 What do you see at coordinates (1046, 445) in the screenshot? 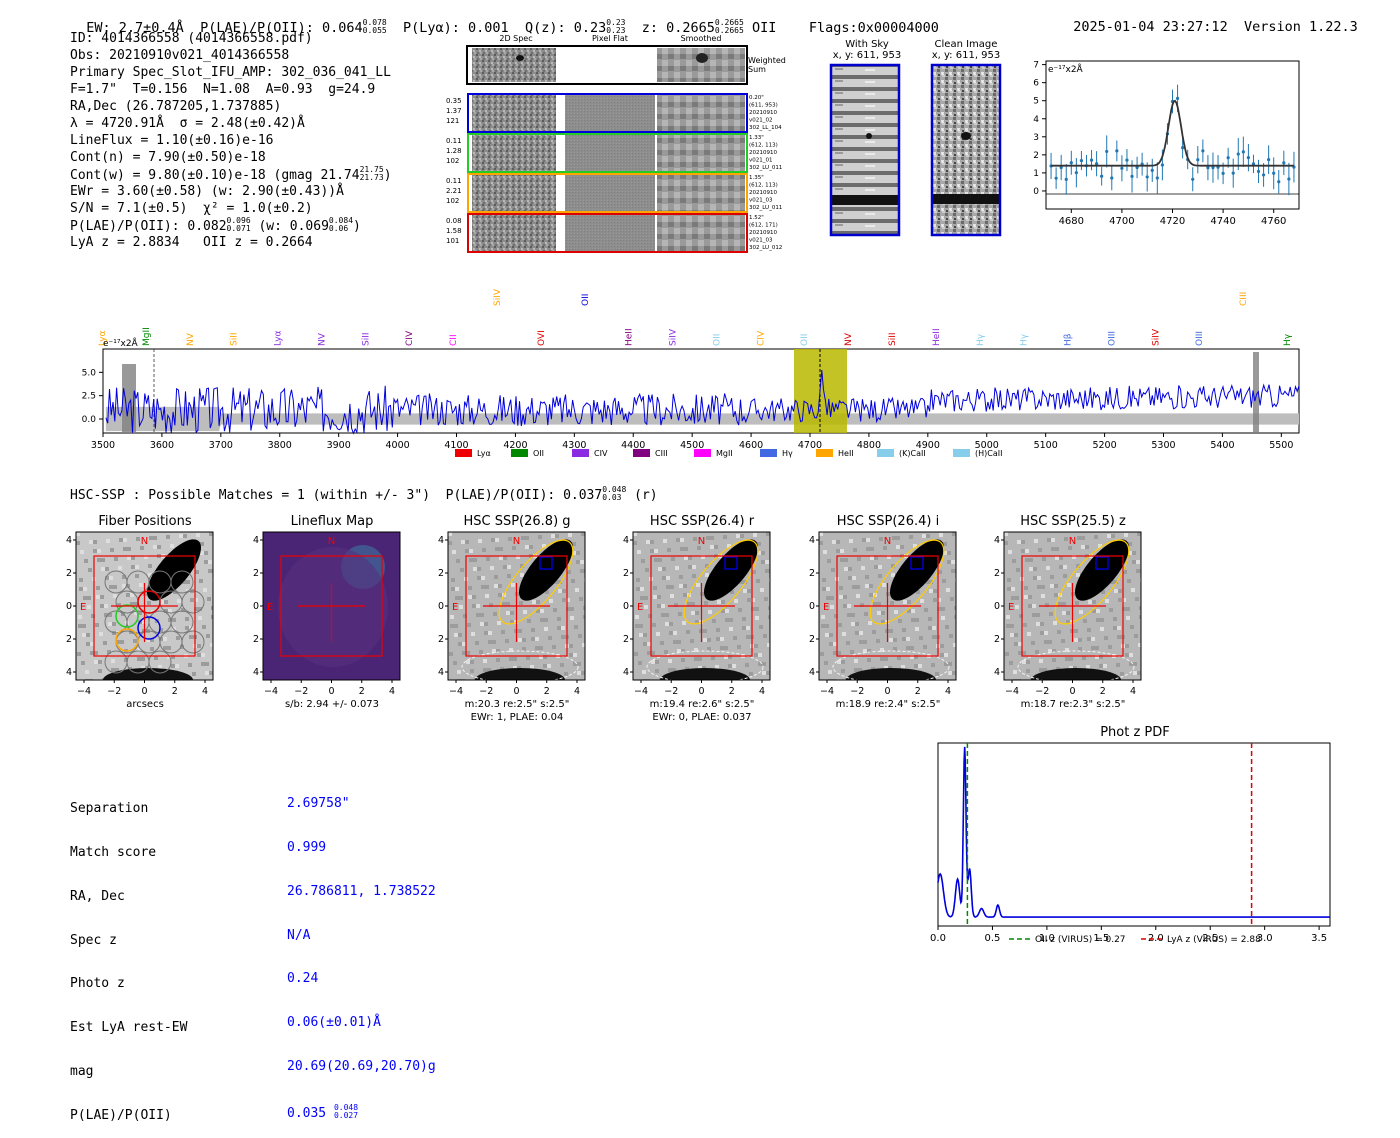
I see `spec-xtick-label: 5100` at bounding box center [1046, 445].